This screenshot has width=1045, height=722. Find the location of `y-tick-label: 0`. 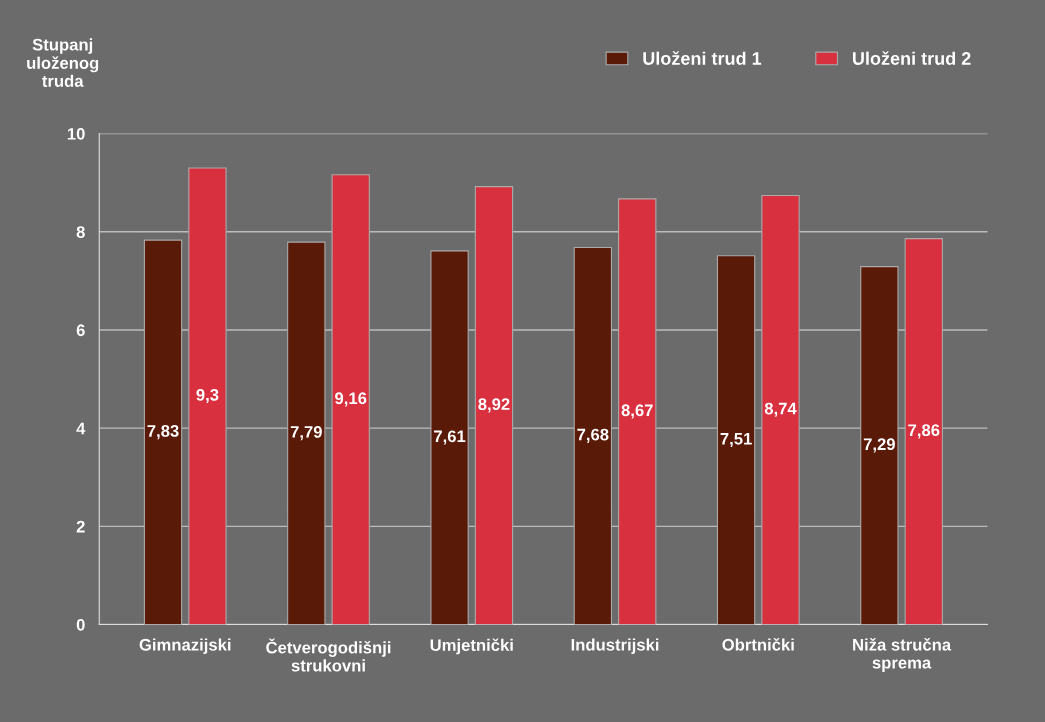

y-tick-label: 0 is located at coordinates (80, 624).